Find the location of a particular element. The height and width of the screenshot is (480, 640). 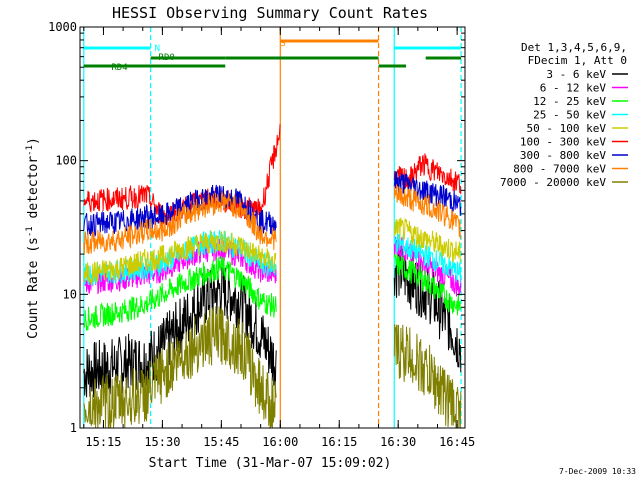

x-tick-label: 15:30 is located at coordinates (162, 442).